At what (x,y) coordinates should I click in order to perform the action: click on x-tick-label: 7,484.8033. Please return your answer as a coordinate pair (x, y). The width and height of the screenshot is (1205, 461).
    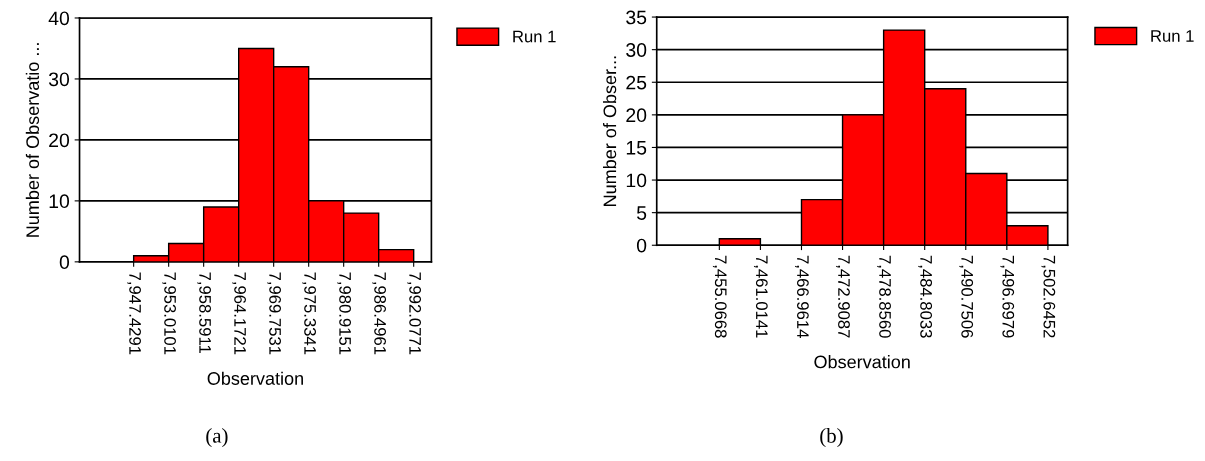
    Looking at the image, I should click on (925, 296).